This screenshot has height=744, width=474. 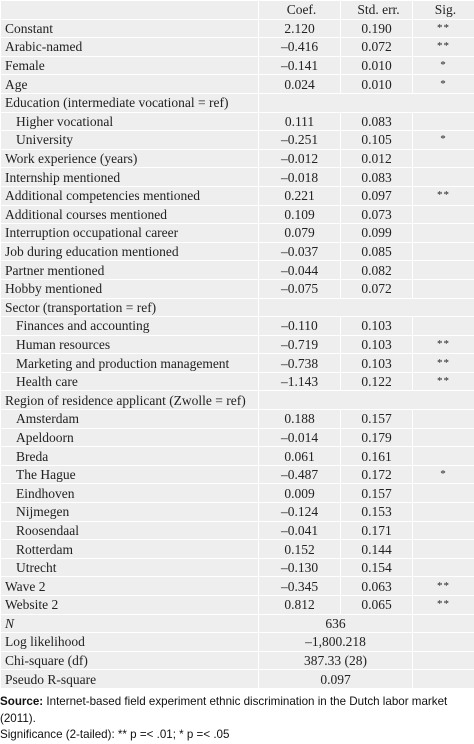 I want to click on stat-value: –1,800.218, so click(x=336, y=642).